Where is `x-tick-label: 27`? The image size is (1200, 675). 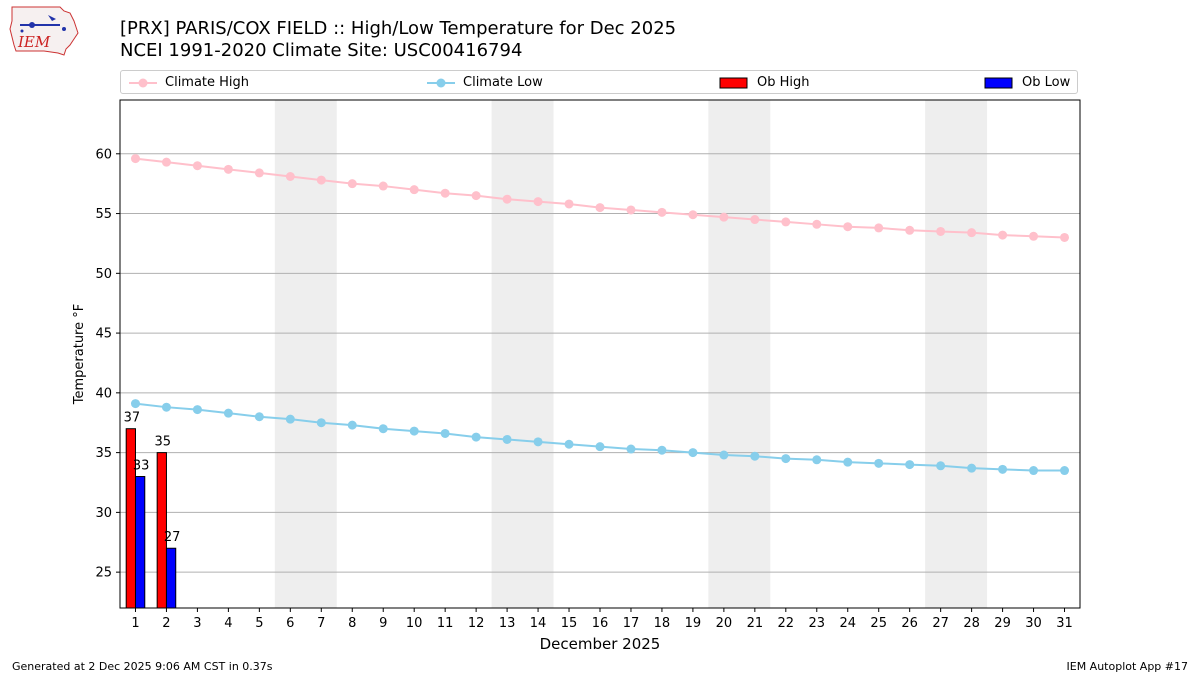
x-tick-label: 27 is located at coordinates (940, 623).